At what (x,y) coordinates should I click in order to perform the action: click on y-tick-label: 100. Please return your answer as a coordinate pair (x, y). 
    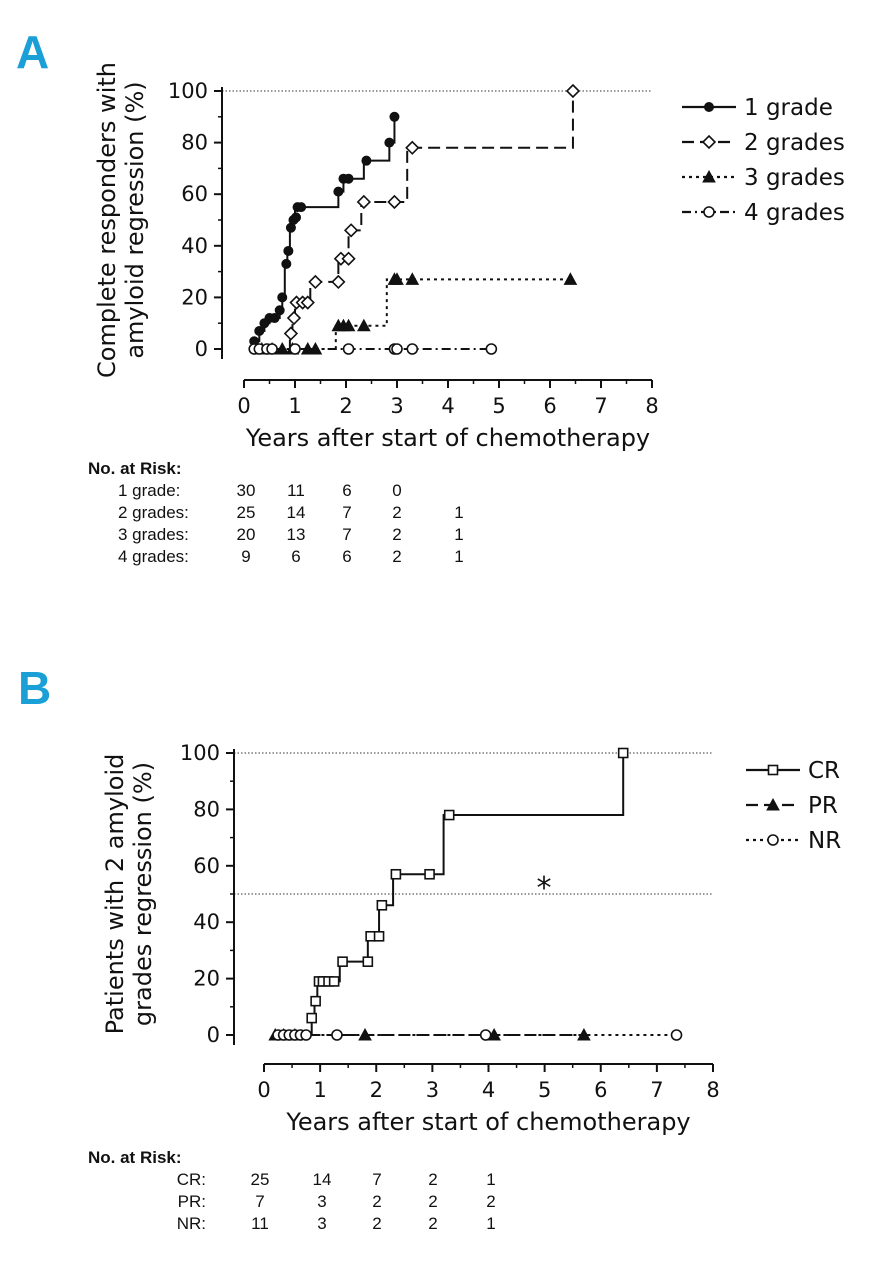
    Looking at the image, I should click on (200, 753).